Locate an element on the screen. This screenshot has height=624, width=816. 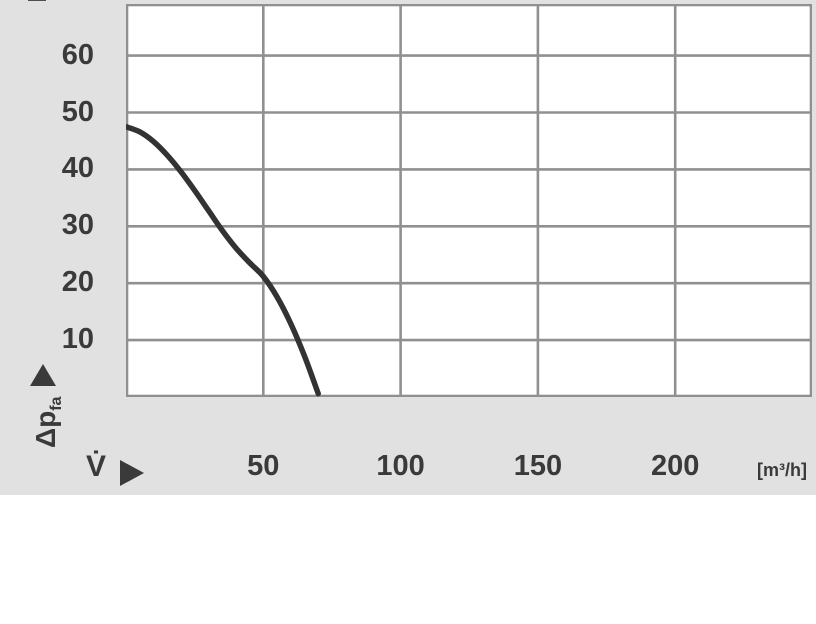
y-axis-title-text: Δp is located at coordinates (45, 429).